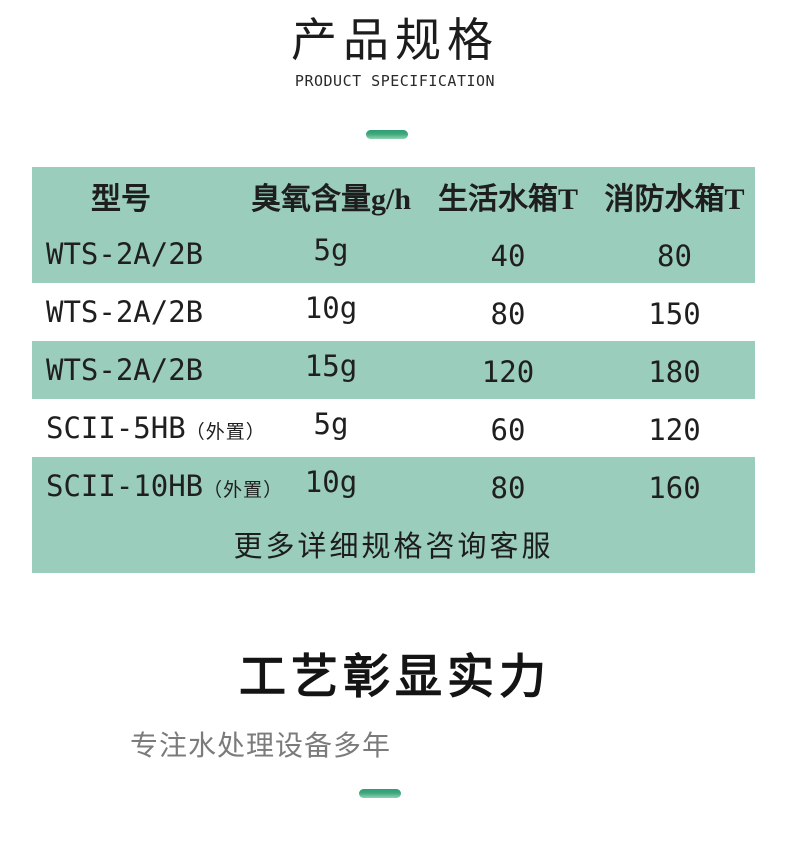  I want to click on model-cell: SCII-5HB（外置）, so click(148, 428).